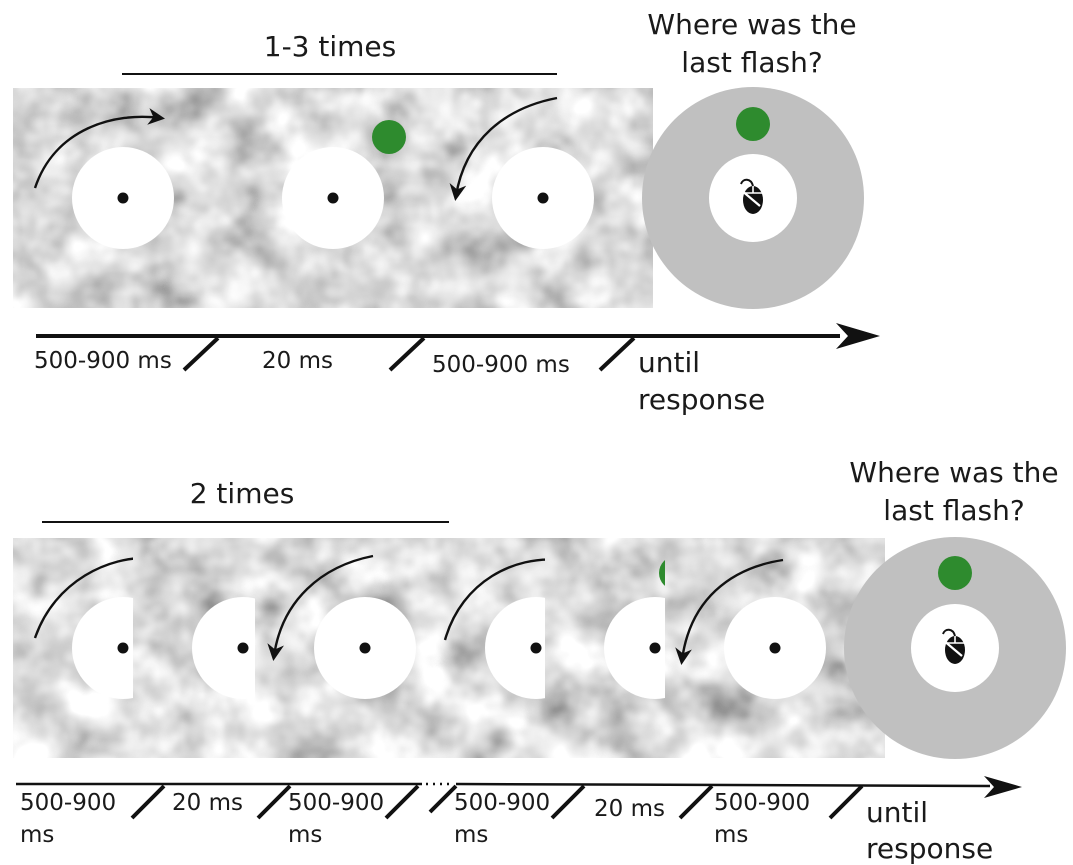 Image resolution: width=1073 pixels, height=865 pixels. I want to click on repeat-label: 2 times, so click(242, 493).